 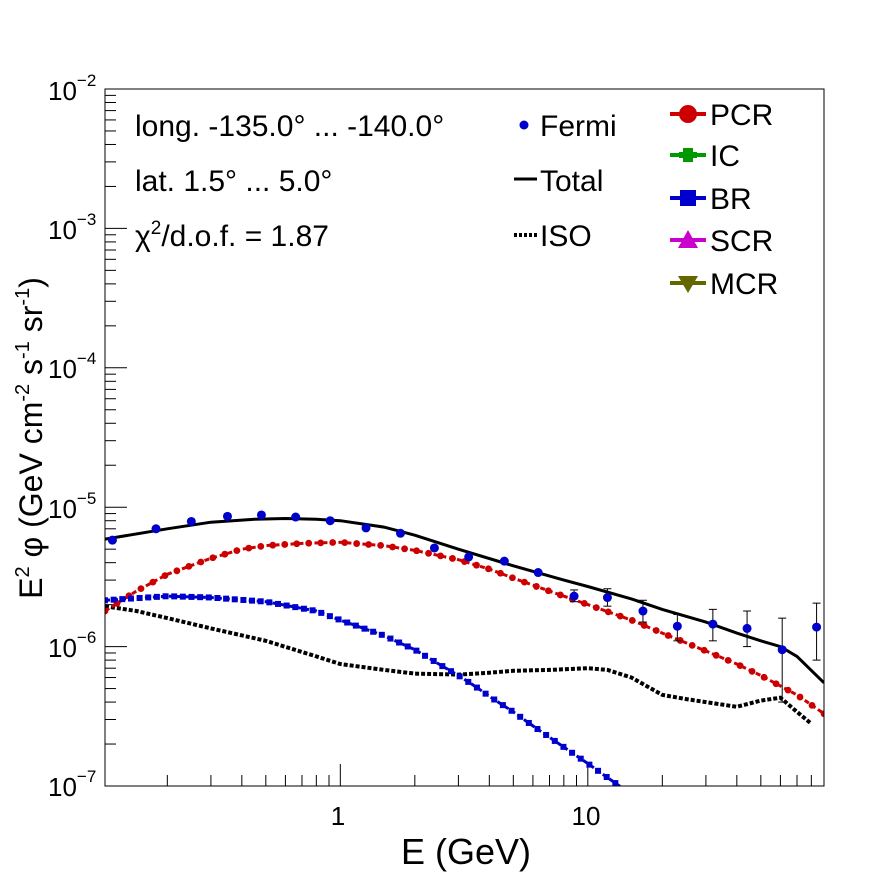 What do you see at coordinates (744, 284) in the screenshot?
I see `legend-label: MCR` at bounding box center [744, 284].